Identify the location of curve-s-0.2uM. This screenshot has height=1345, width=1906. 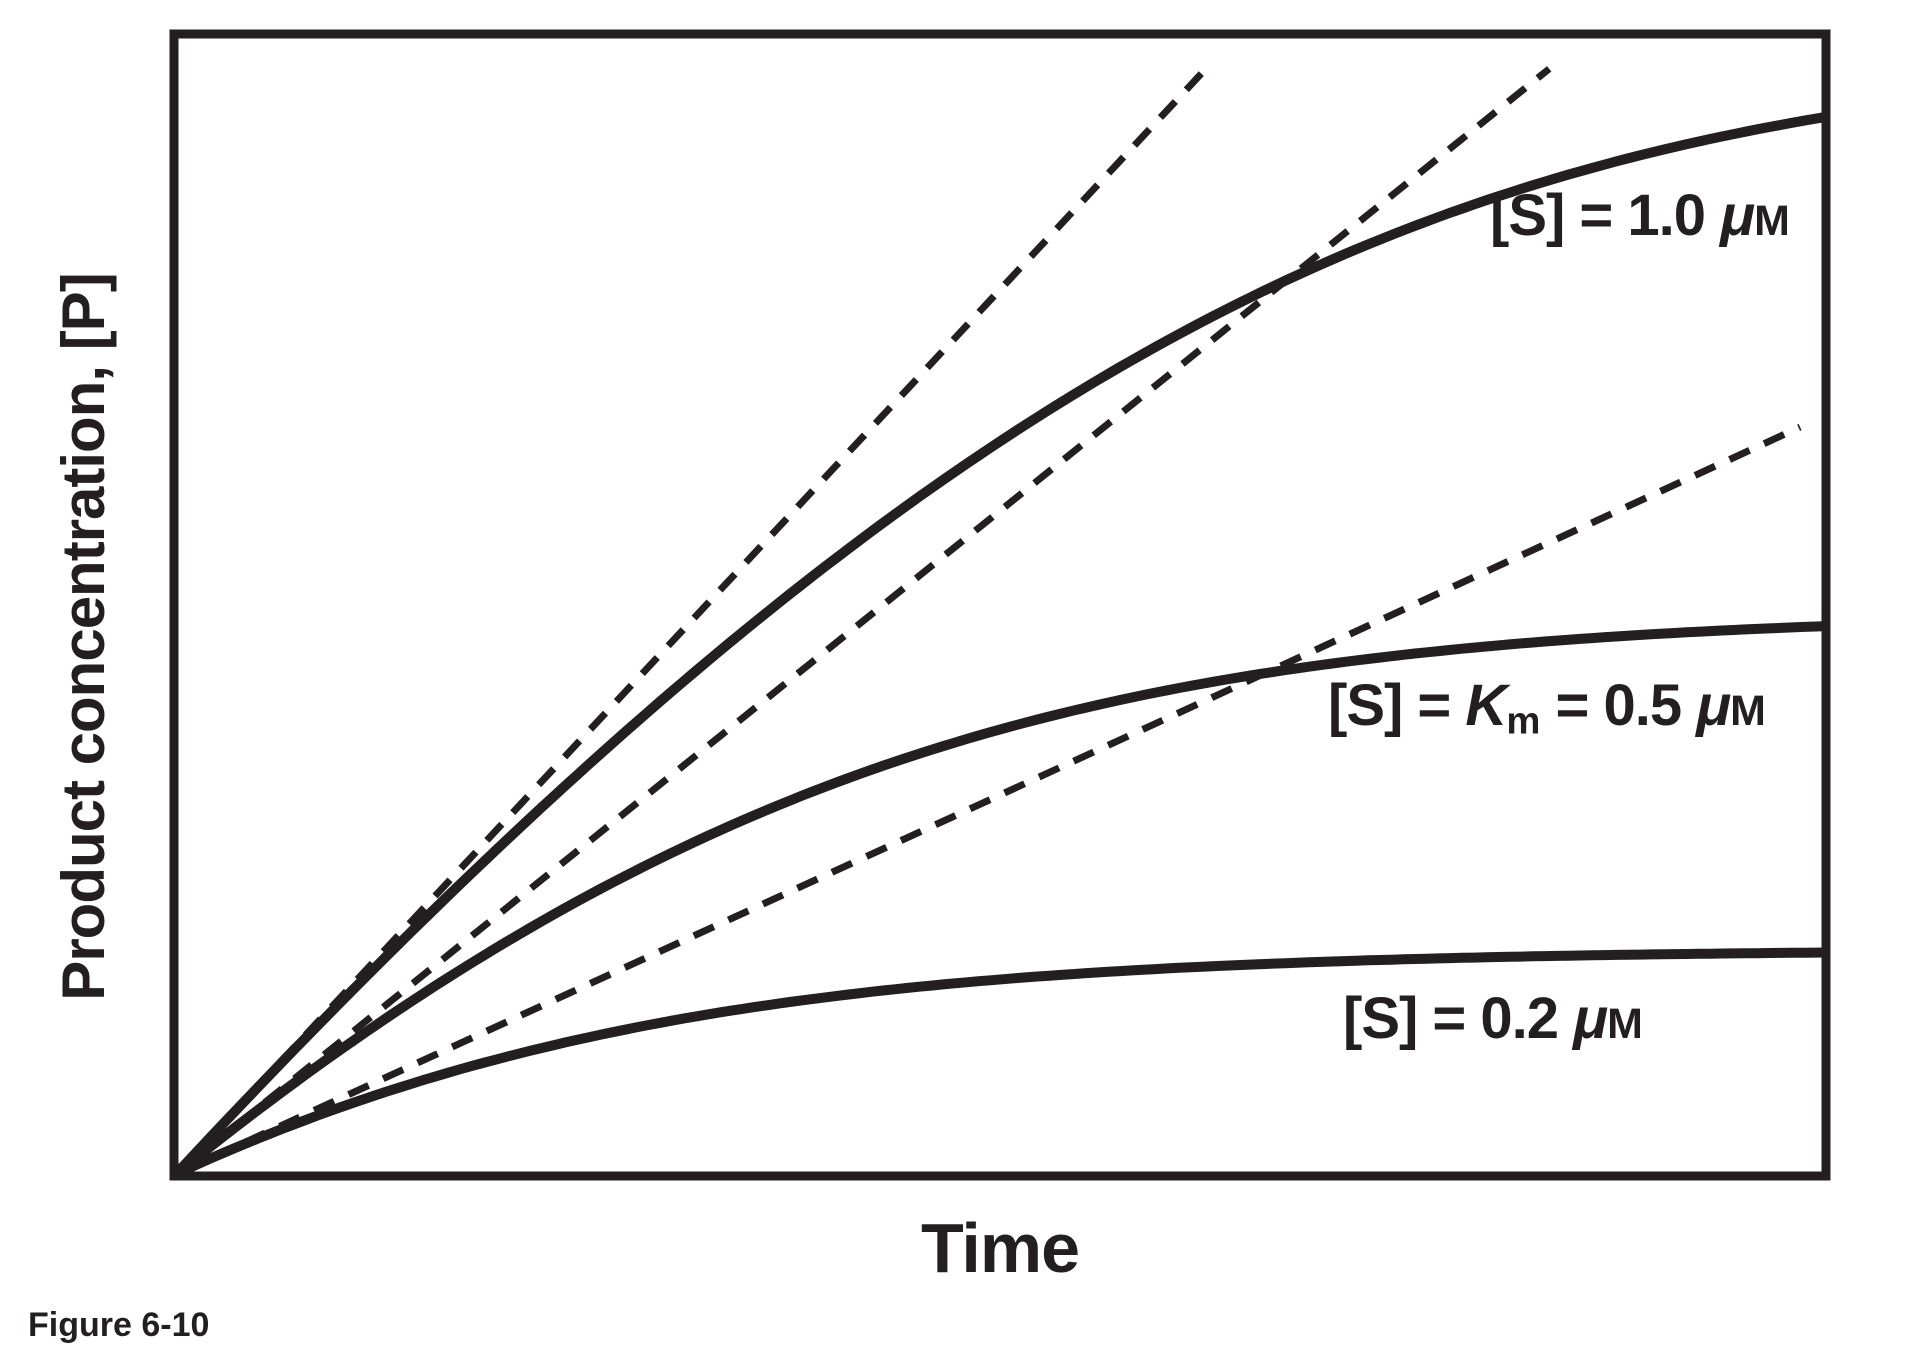
(1001, 1063).